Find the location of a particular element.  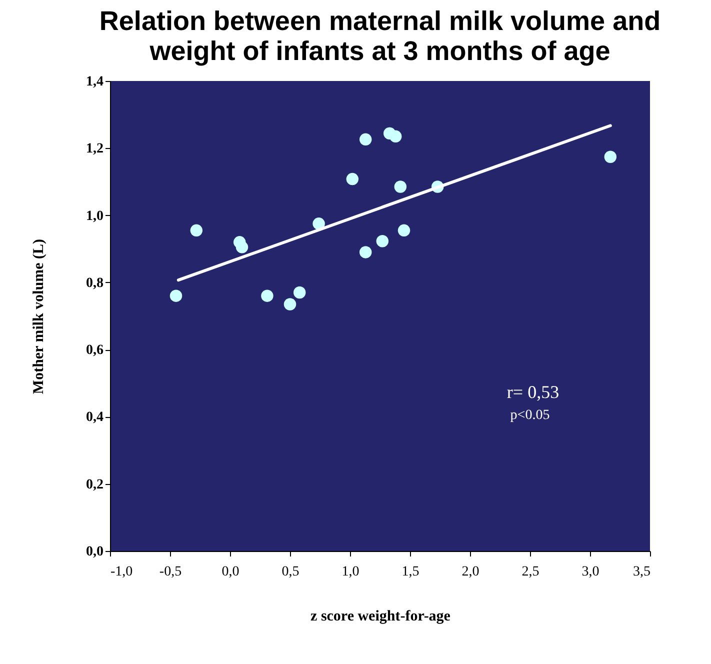

x-tick-label: 0,5 is located at coordinates (291, 572).